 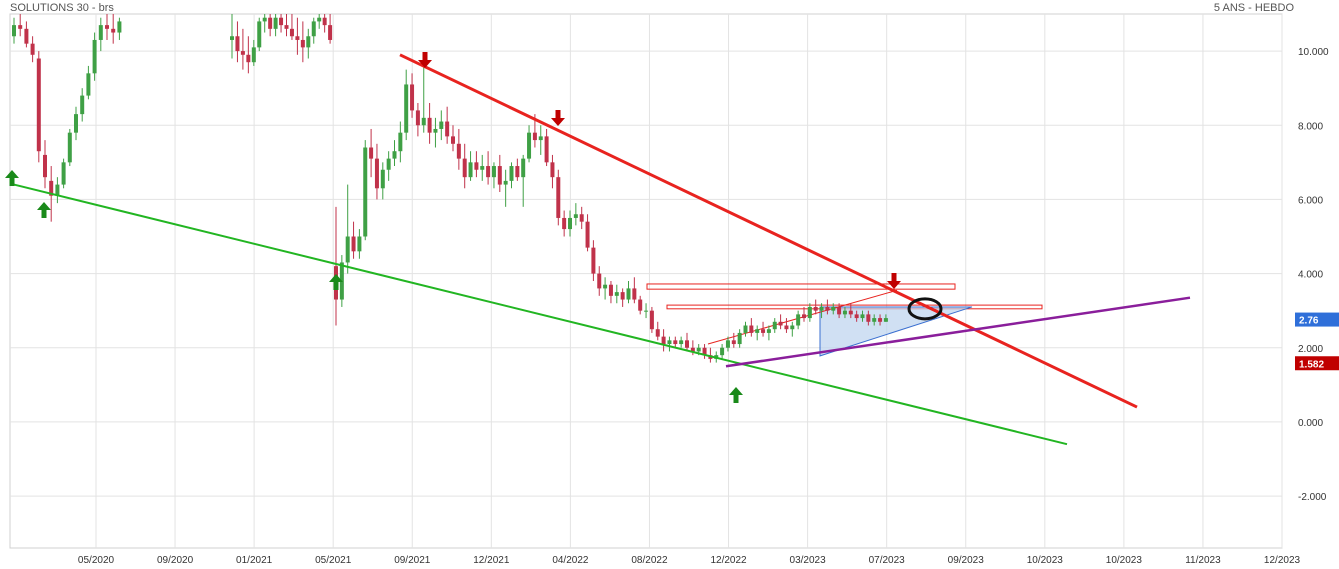 I want to click on rising-support-line, so click(x=958, y=332).